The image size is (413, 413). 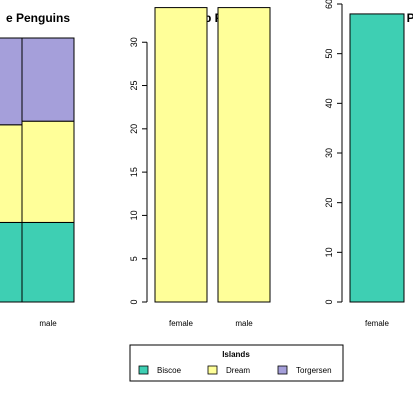 What do you see at coordinates (314, 370) in the screenshot?
I see `legend-label-torgersen: Torgersen` at bounding box center [314, 370].